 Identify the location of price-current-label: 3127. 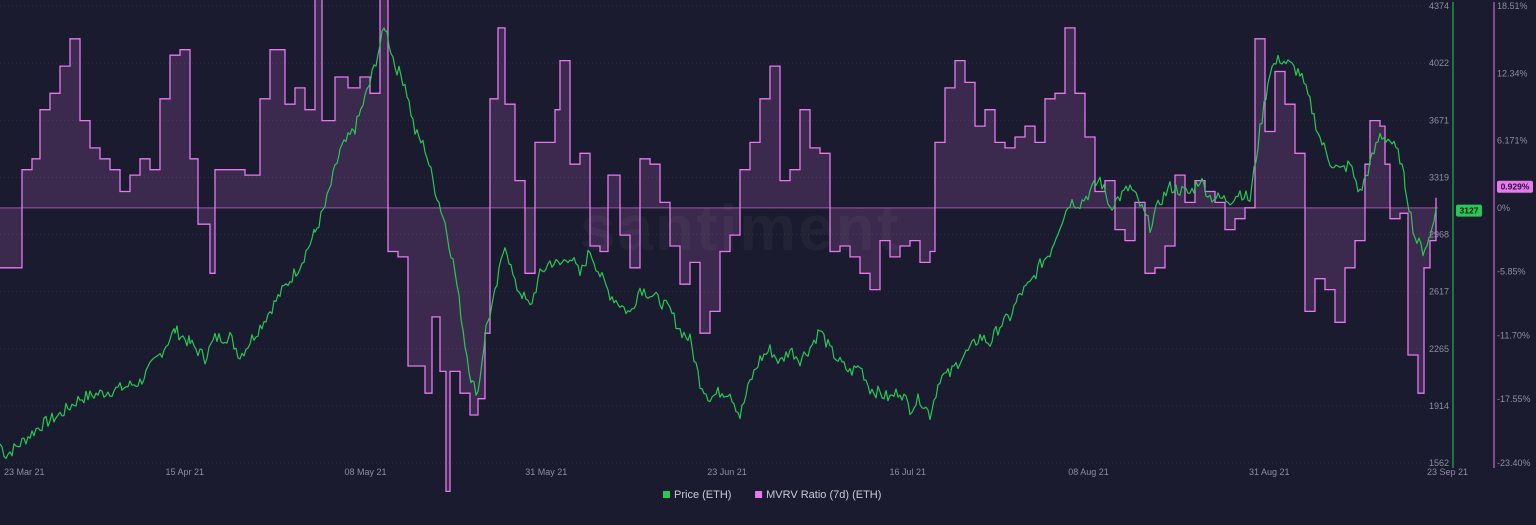
(1469, 211).